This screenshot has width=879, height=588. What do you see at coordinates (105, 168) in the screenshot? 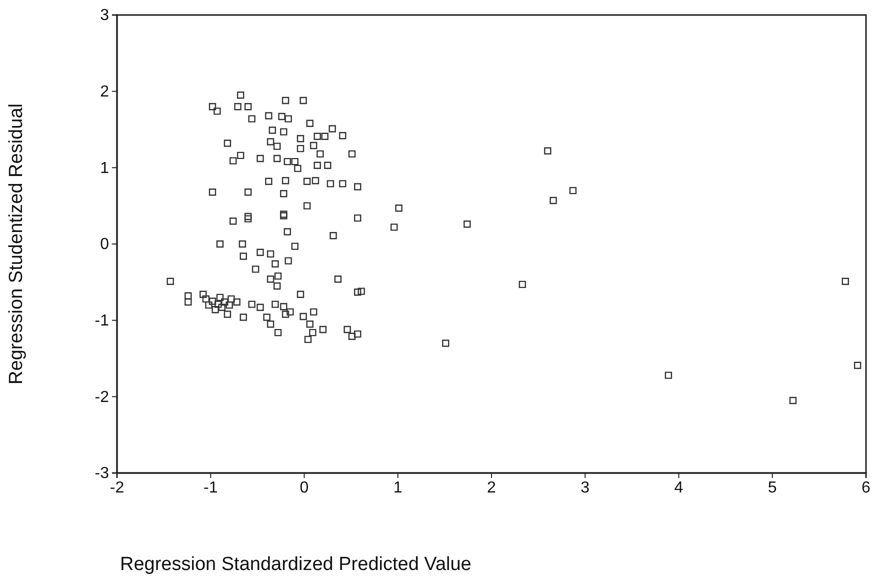
I see `y-tick-label: 1` at bounding box center [105, 168].